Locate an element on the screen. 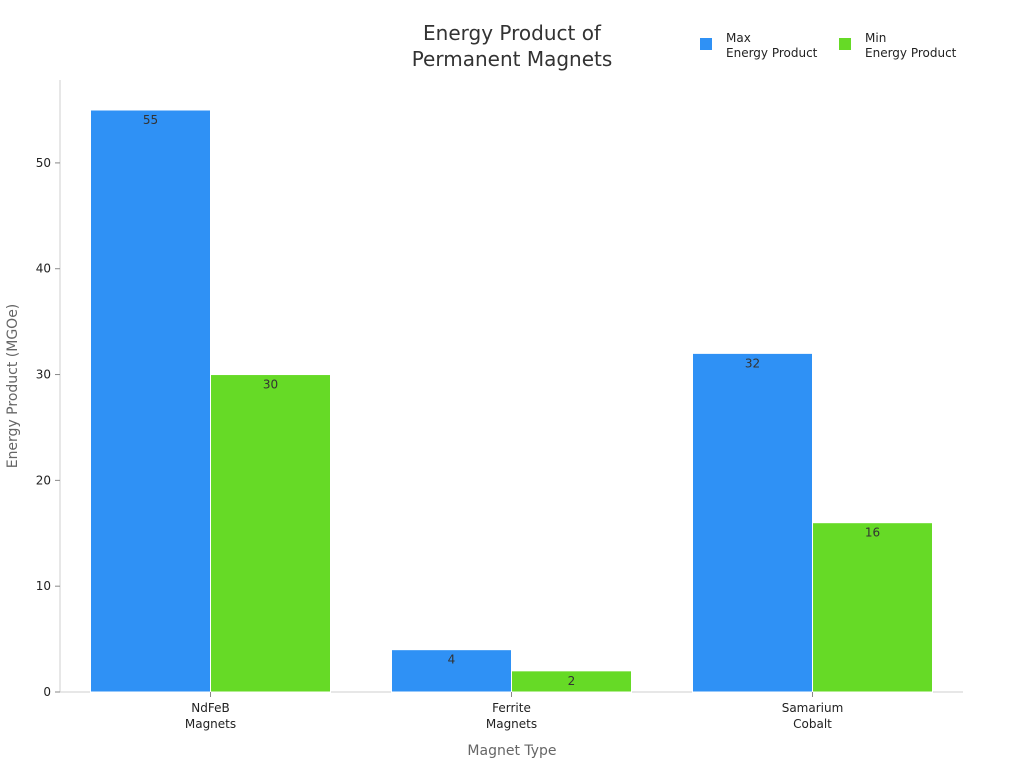  data-label: 2 is located at coordinates (572, 681).